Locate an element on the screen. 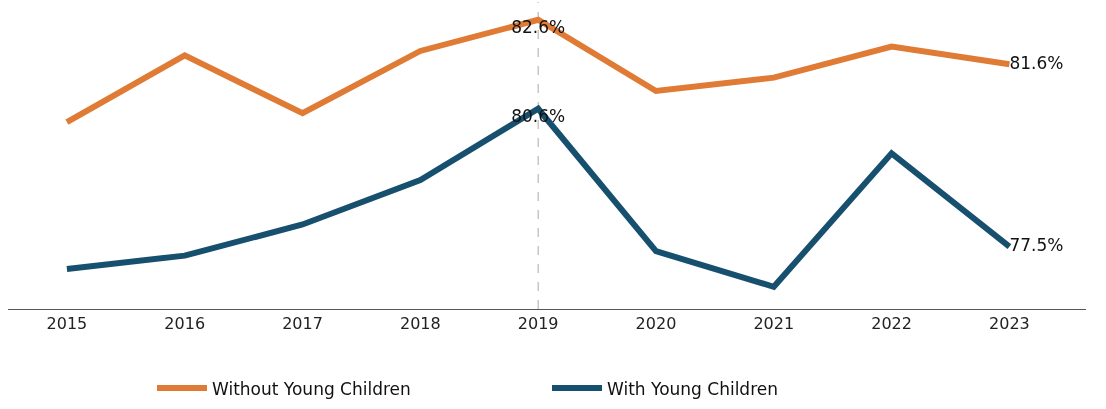 Image resolution: width=1106 pixels, height=409 pixels. x-tick-label: 2021 is located at coordinates (774, 324).